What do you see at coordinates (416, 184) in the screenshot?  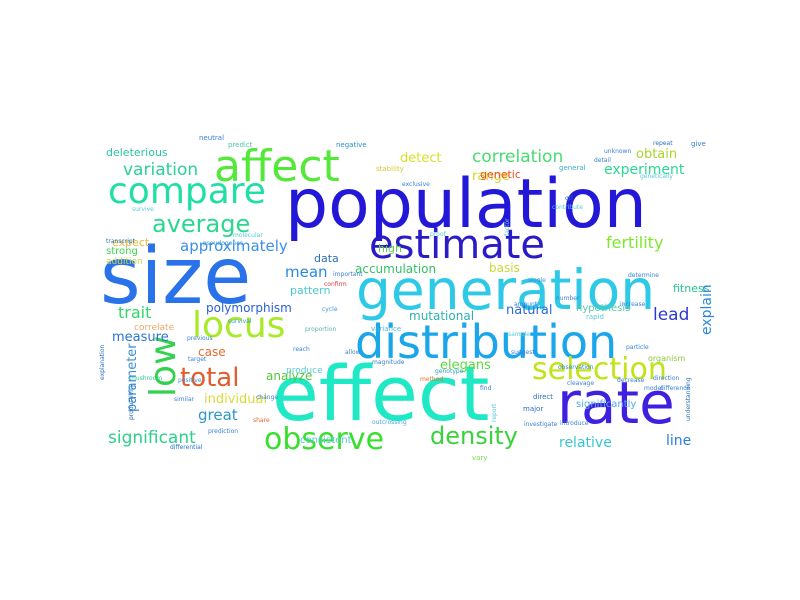 I see `word-exclusive: exclusive` at bounding box center [416, 184].